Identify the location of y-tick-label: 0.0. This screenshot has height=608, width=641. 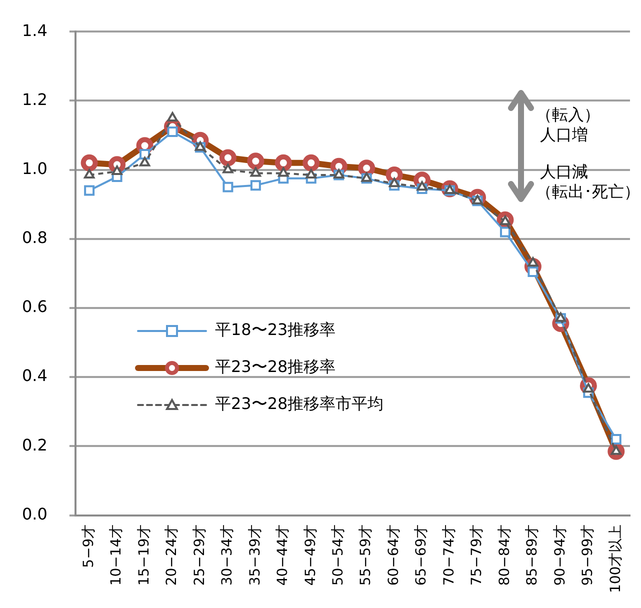
(35, 514).